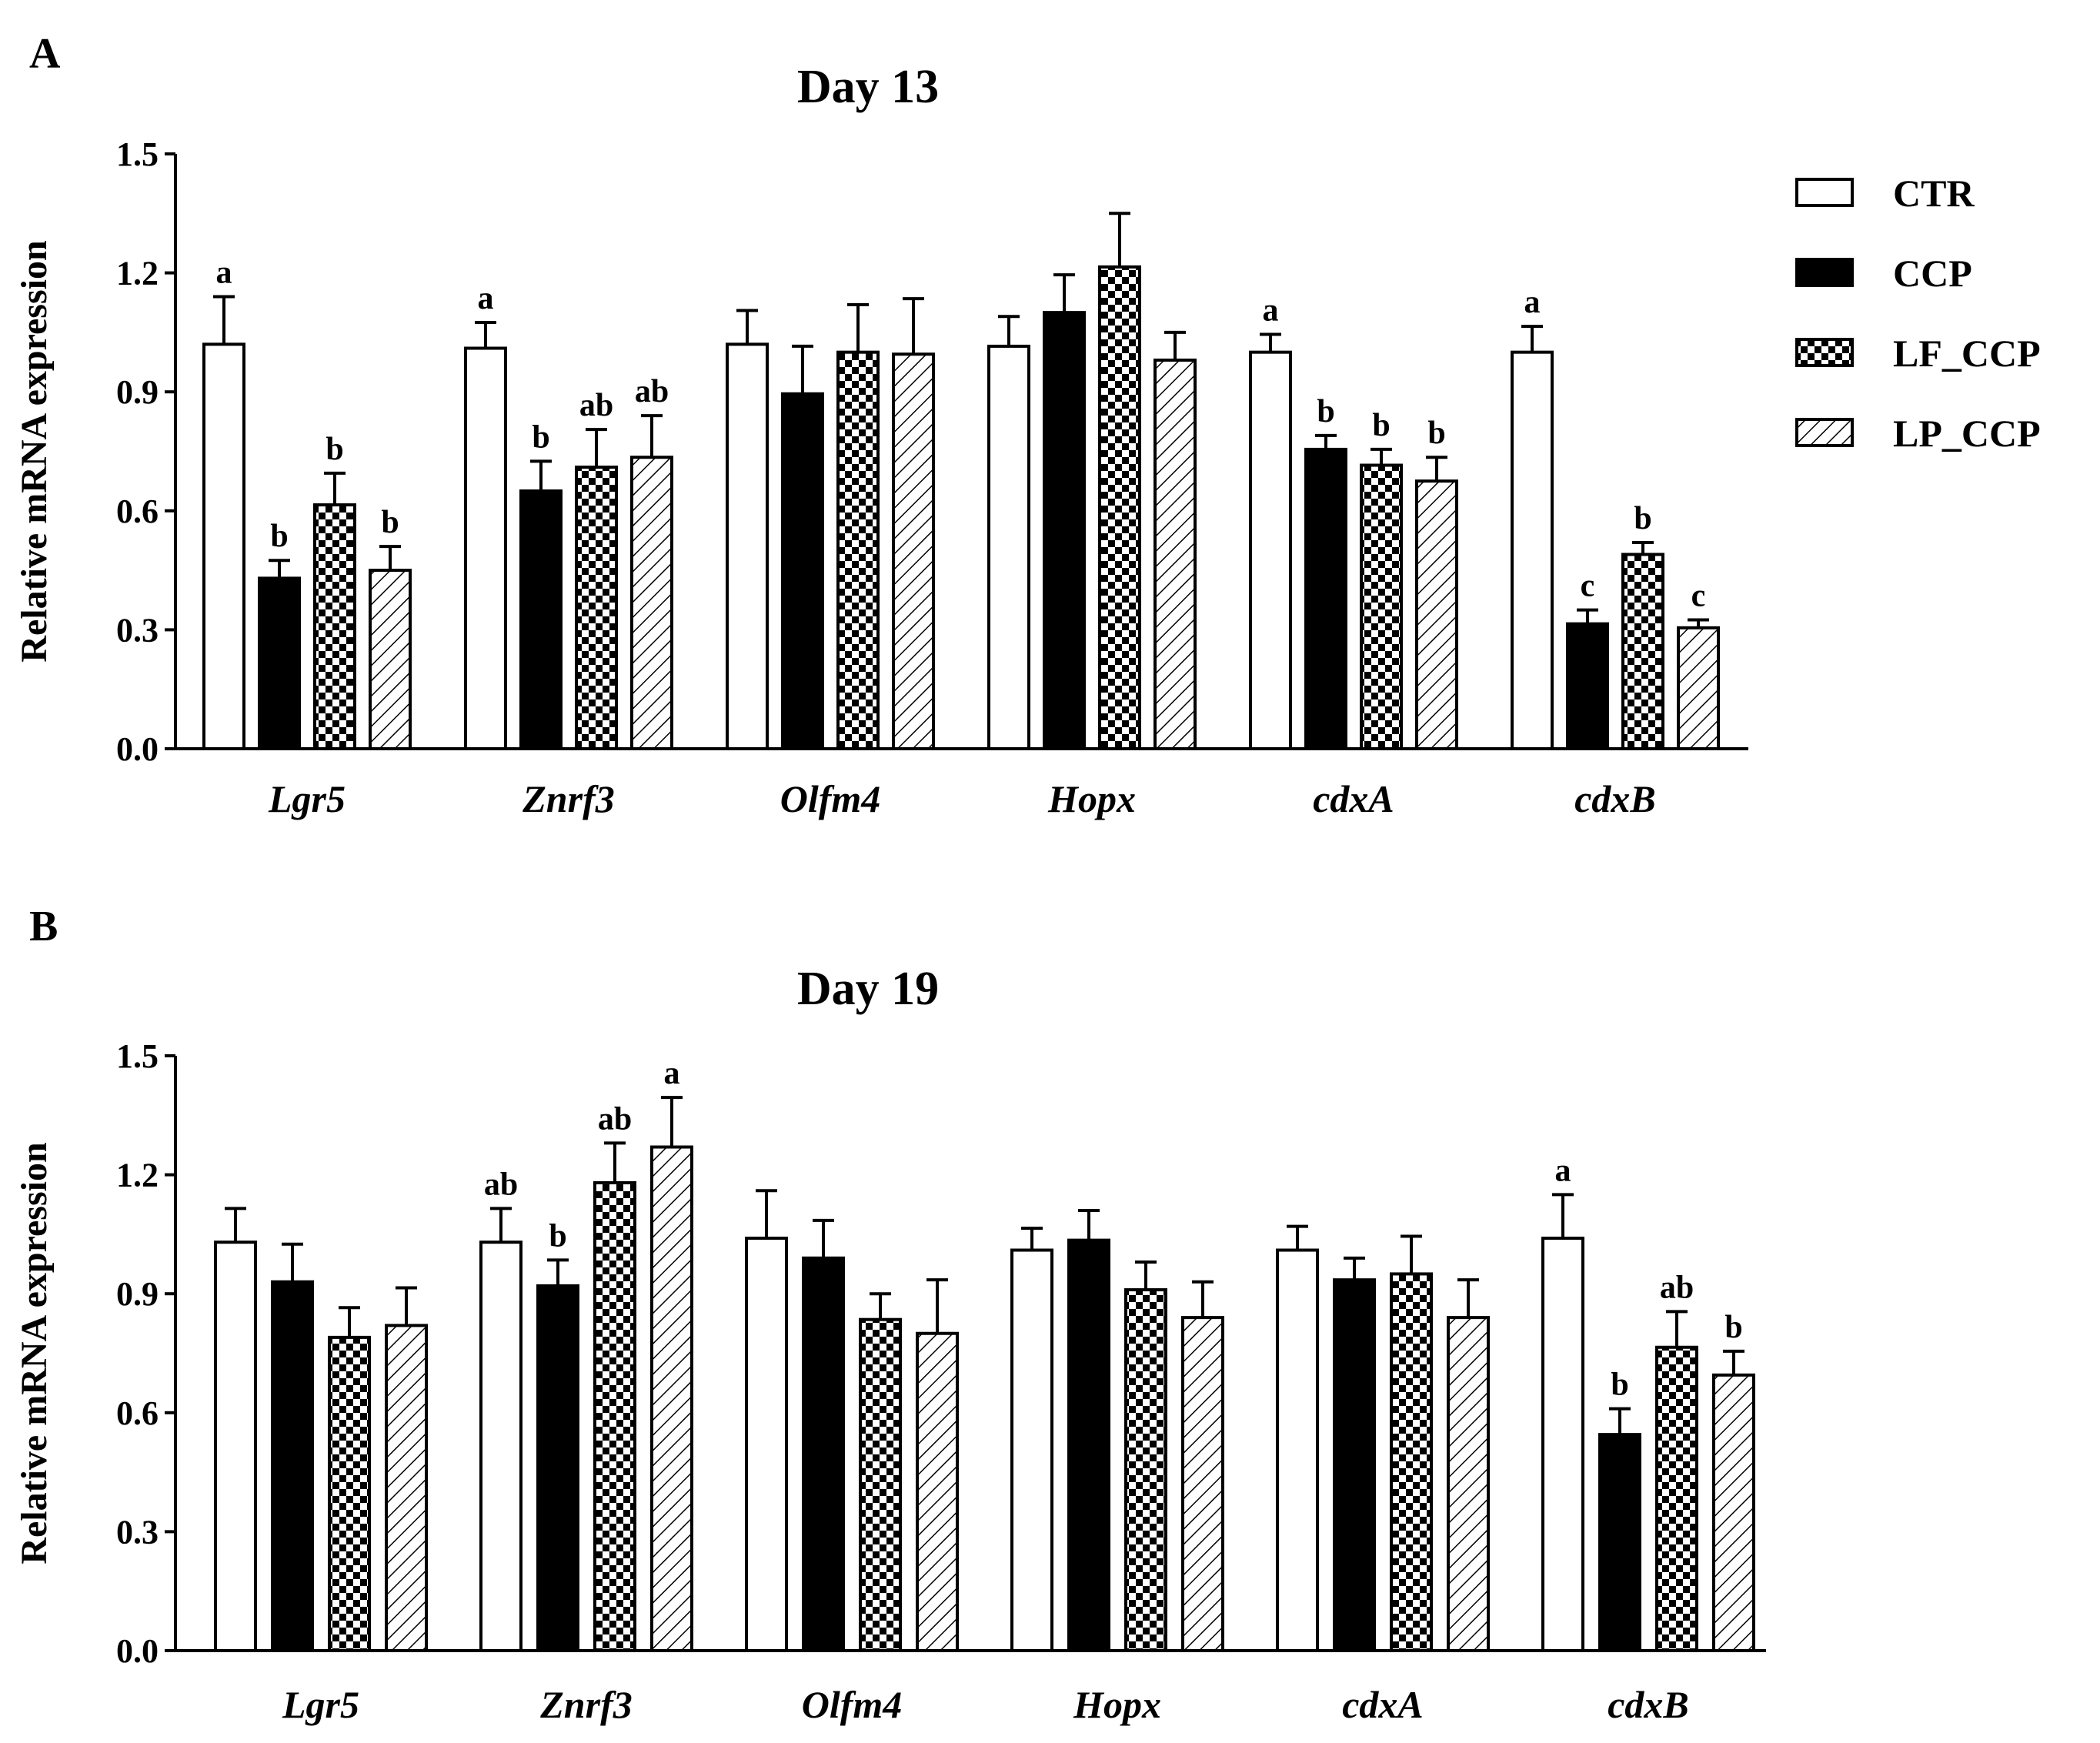 Image resolution: width=2100 pixels, height=1743 pixels. Describe the element at coordinates (1967, 354) in the screenshot. I see `legend-label-lf-ccp: LF_CCP` at that location.